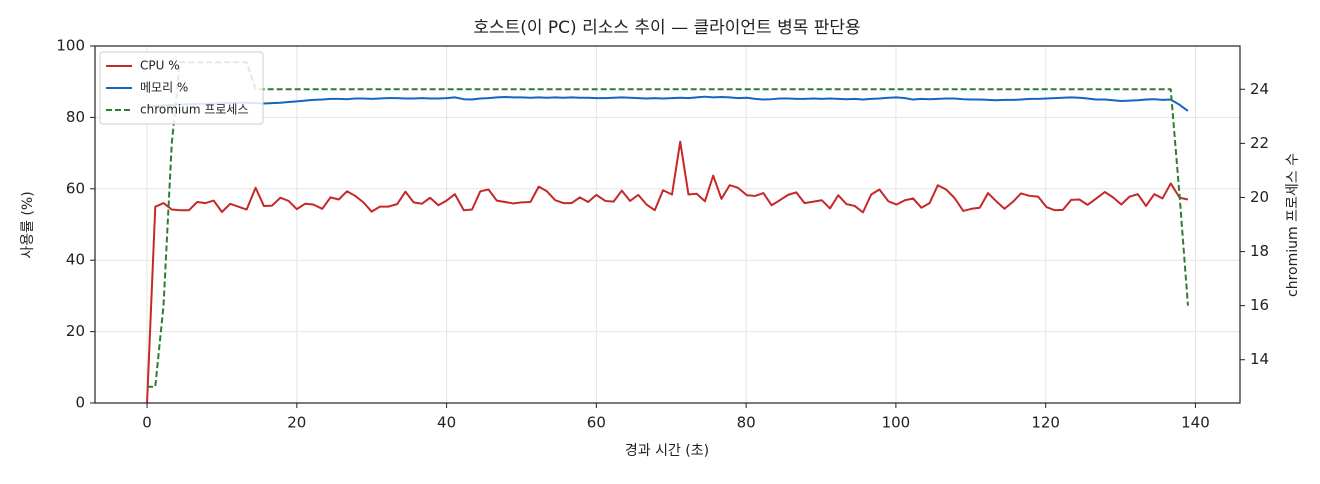  Describe the element at coordinates (1259, 89) in the screenshot. I see `y2-tick-label: 24` at that location.